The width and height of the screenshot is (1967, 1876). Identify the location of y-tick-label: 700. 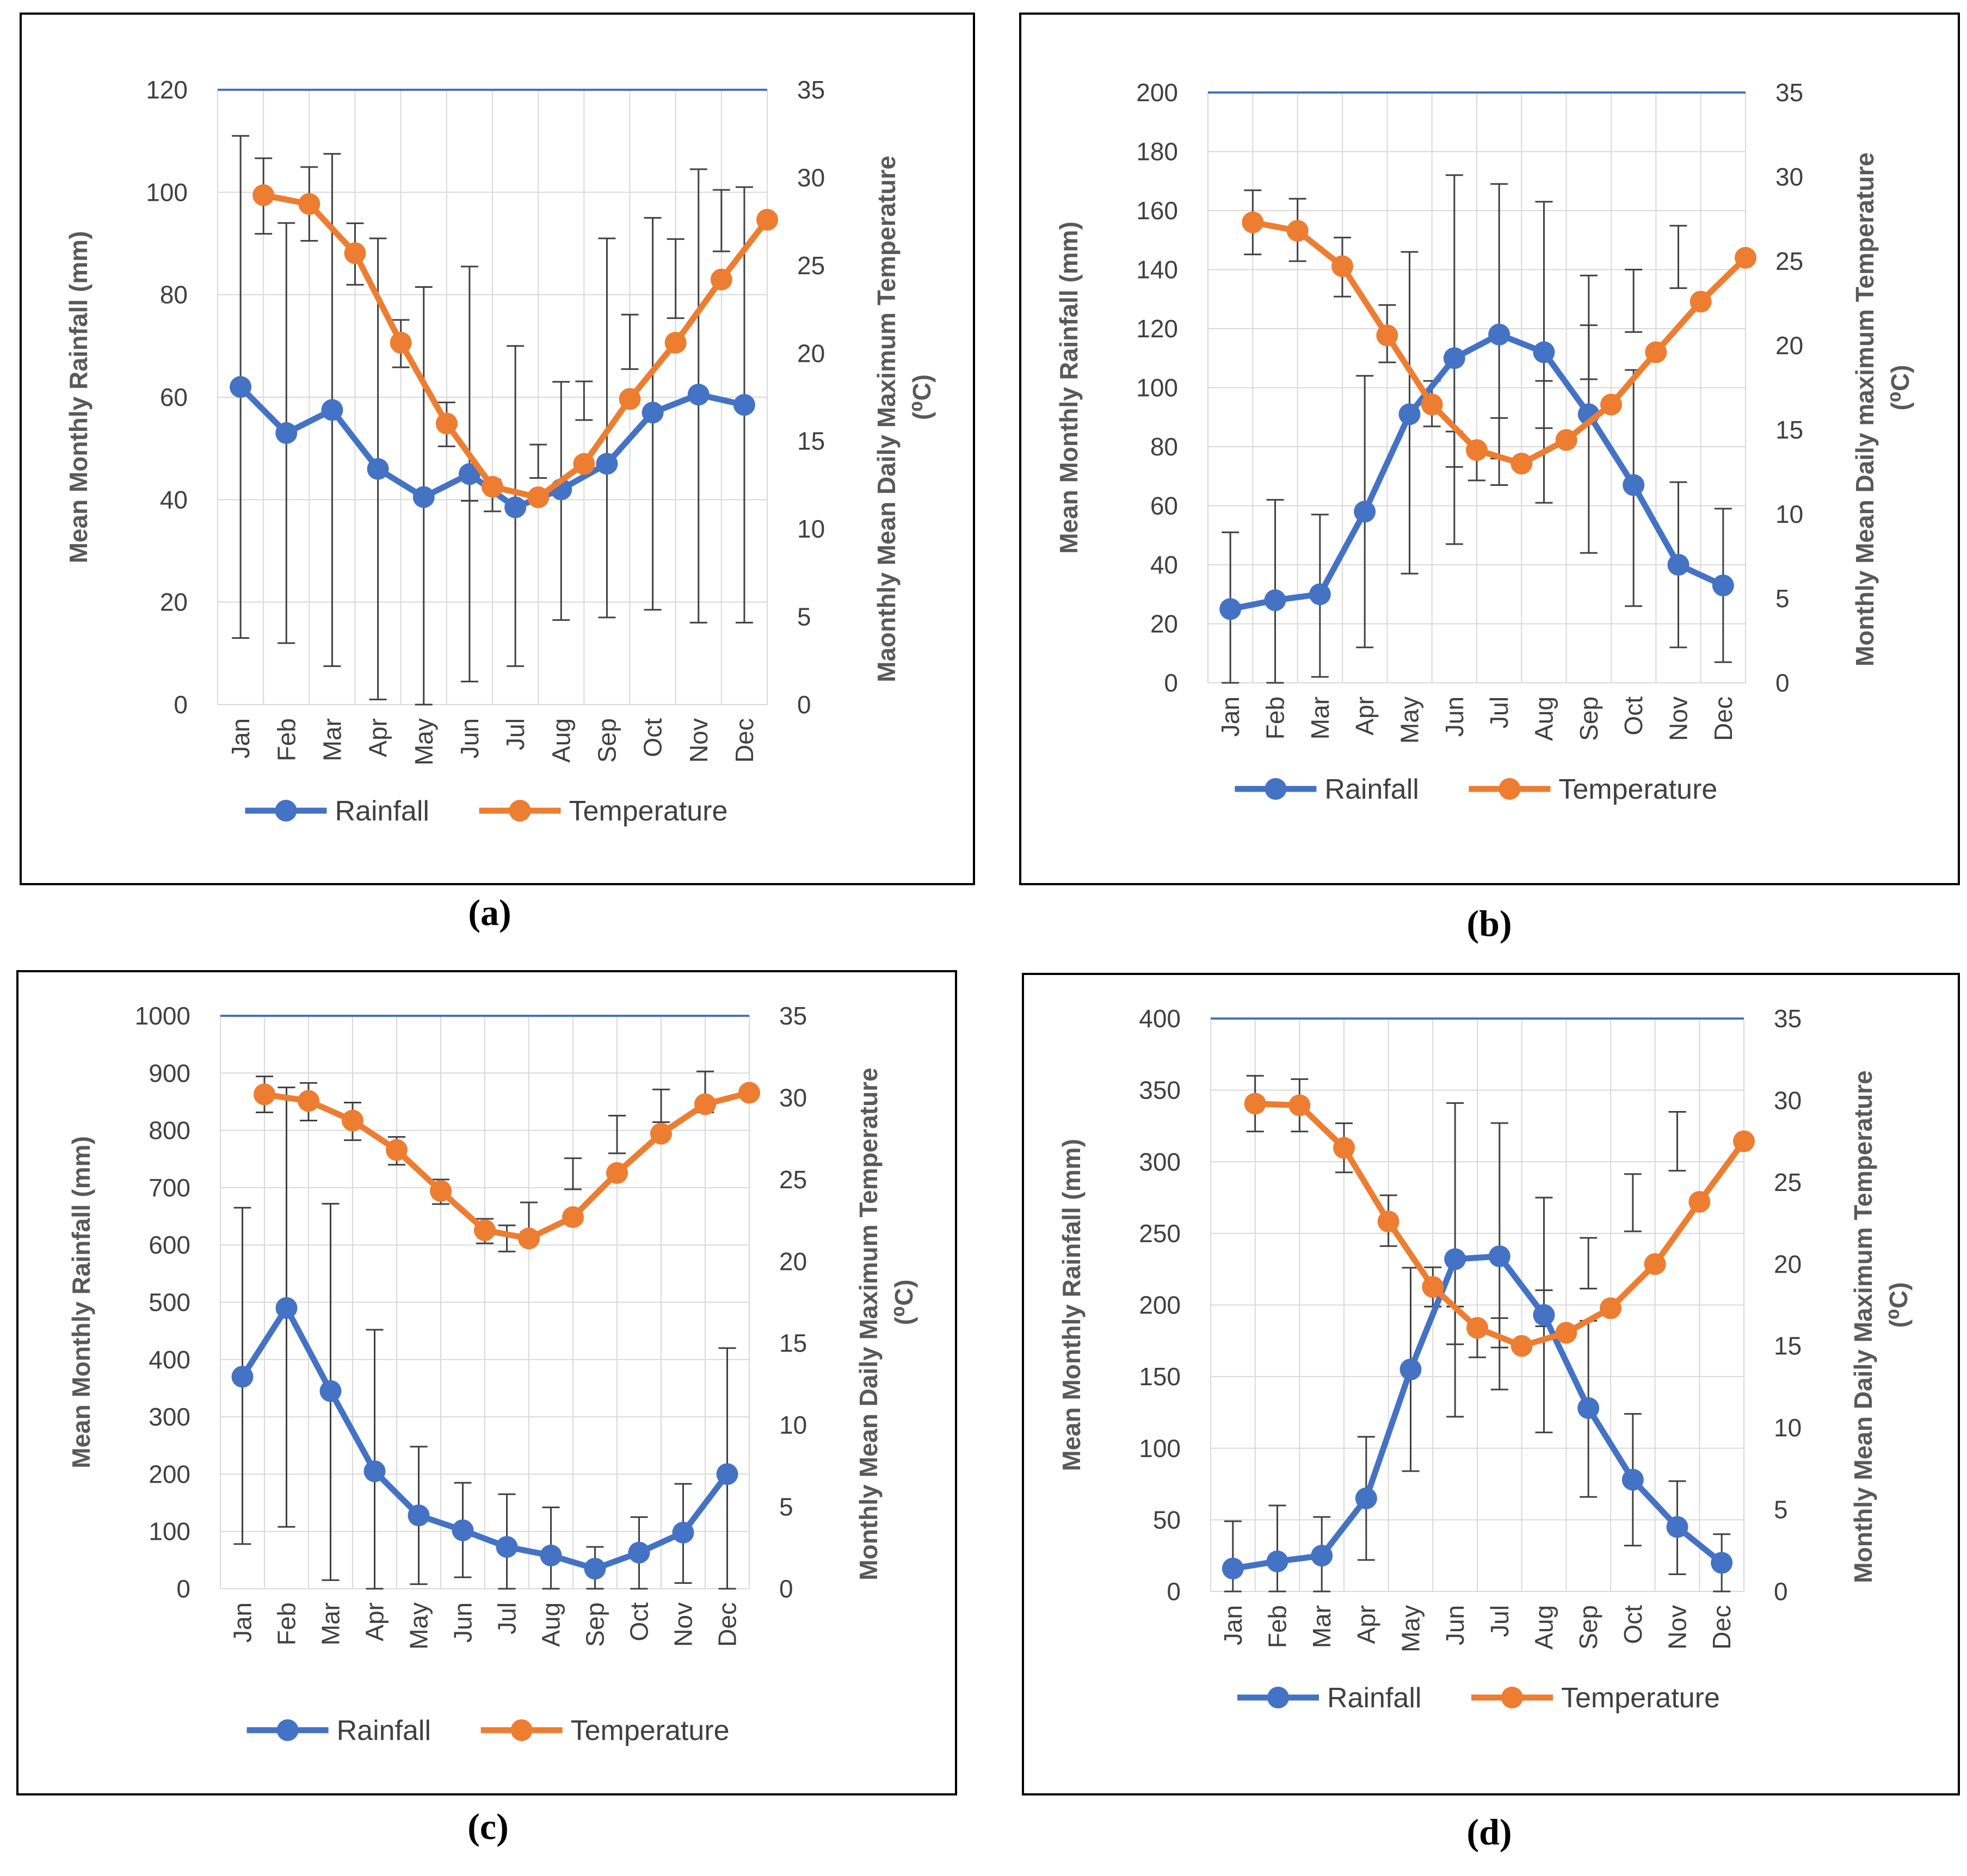
(169, 1188).